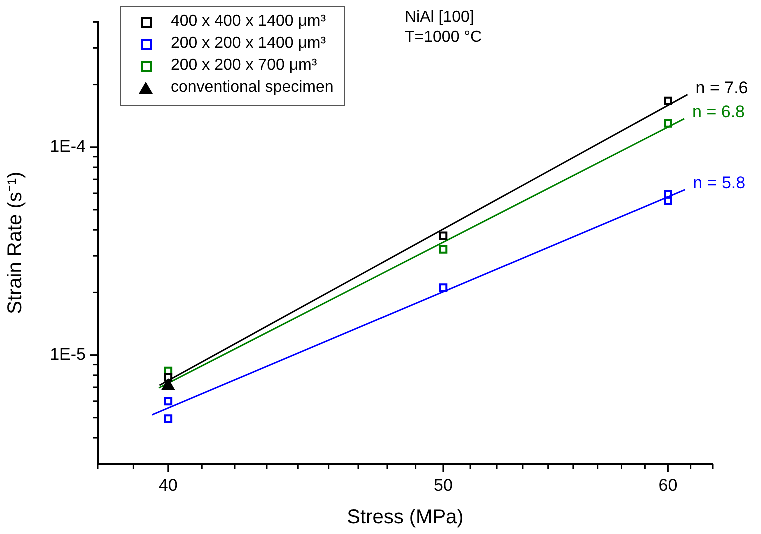 The width and height of the screenshot is (761, 534). Describe the element at coordinates (248, 22) in the screenshot. I see `legend-label: 400 x 400 x 1400 μm³` at that location.